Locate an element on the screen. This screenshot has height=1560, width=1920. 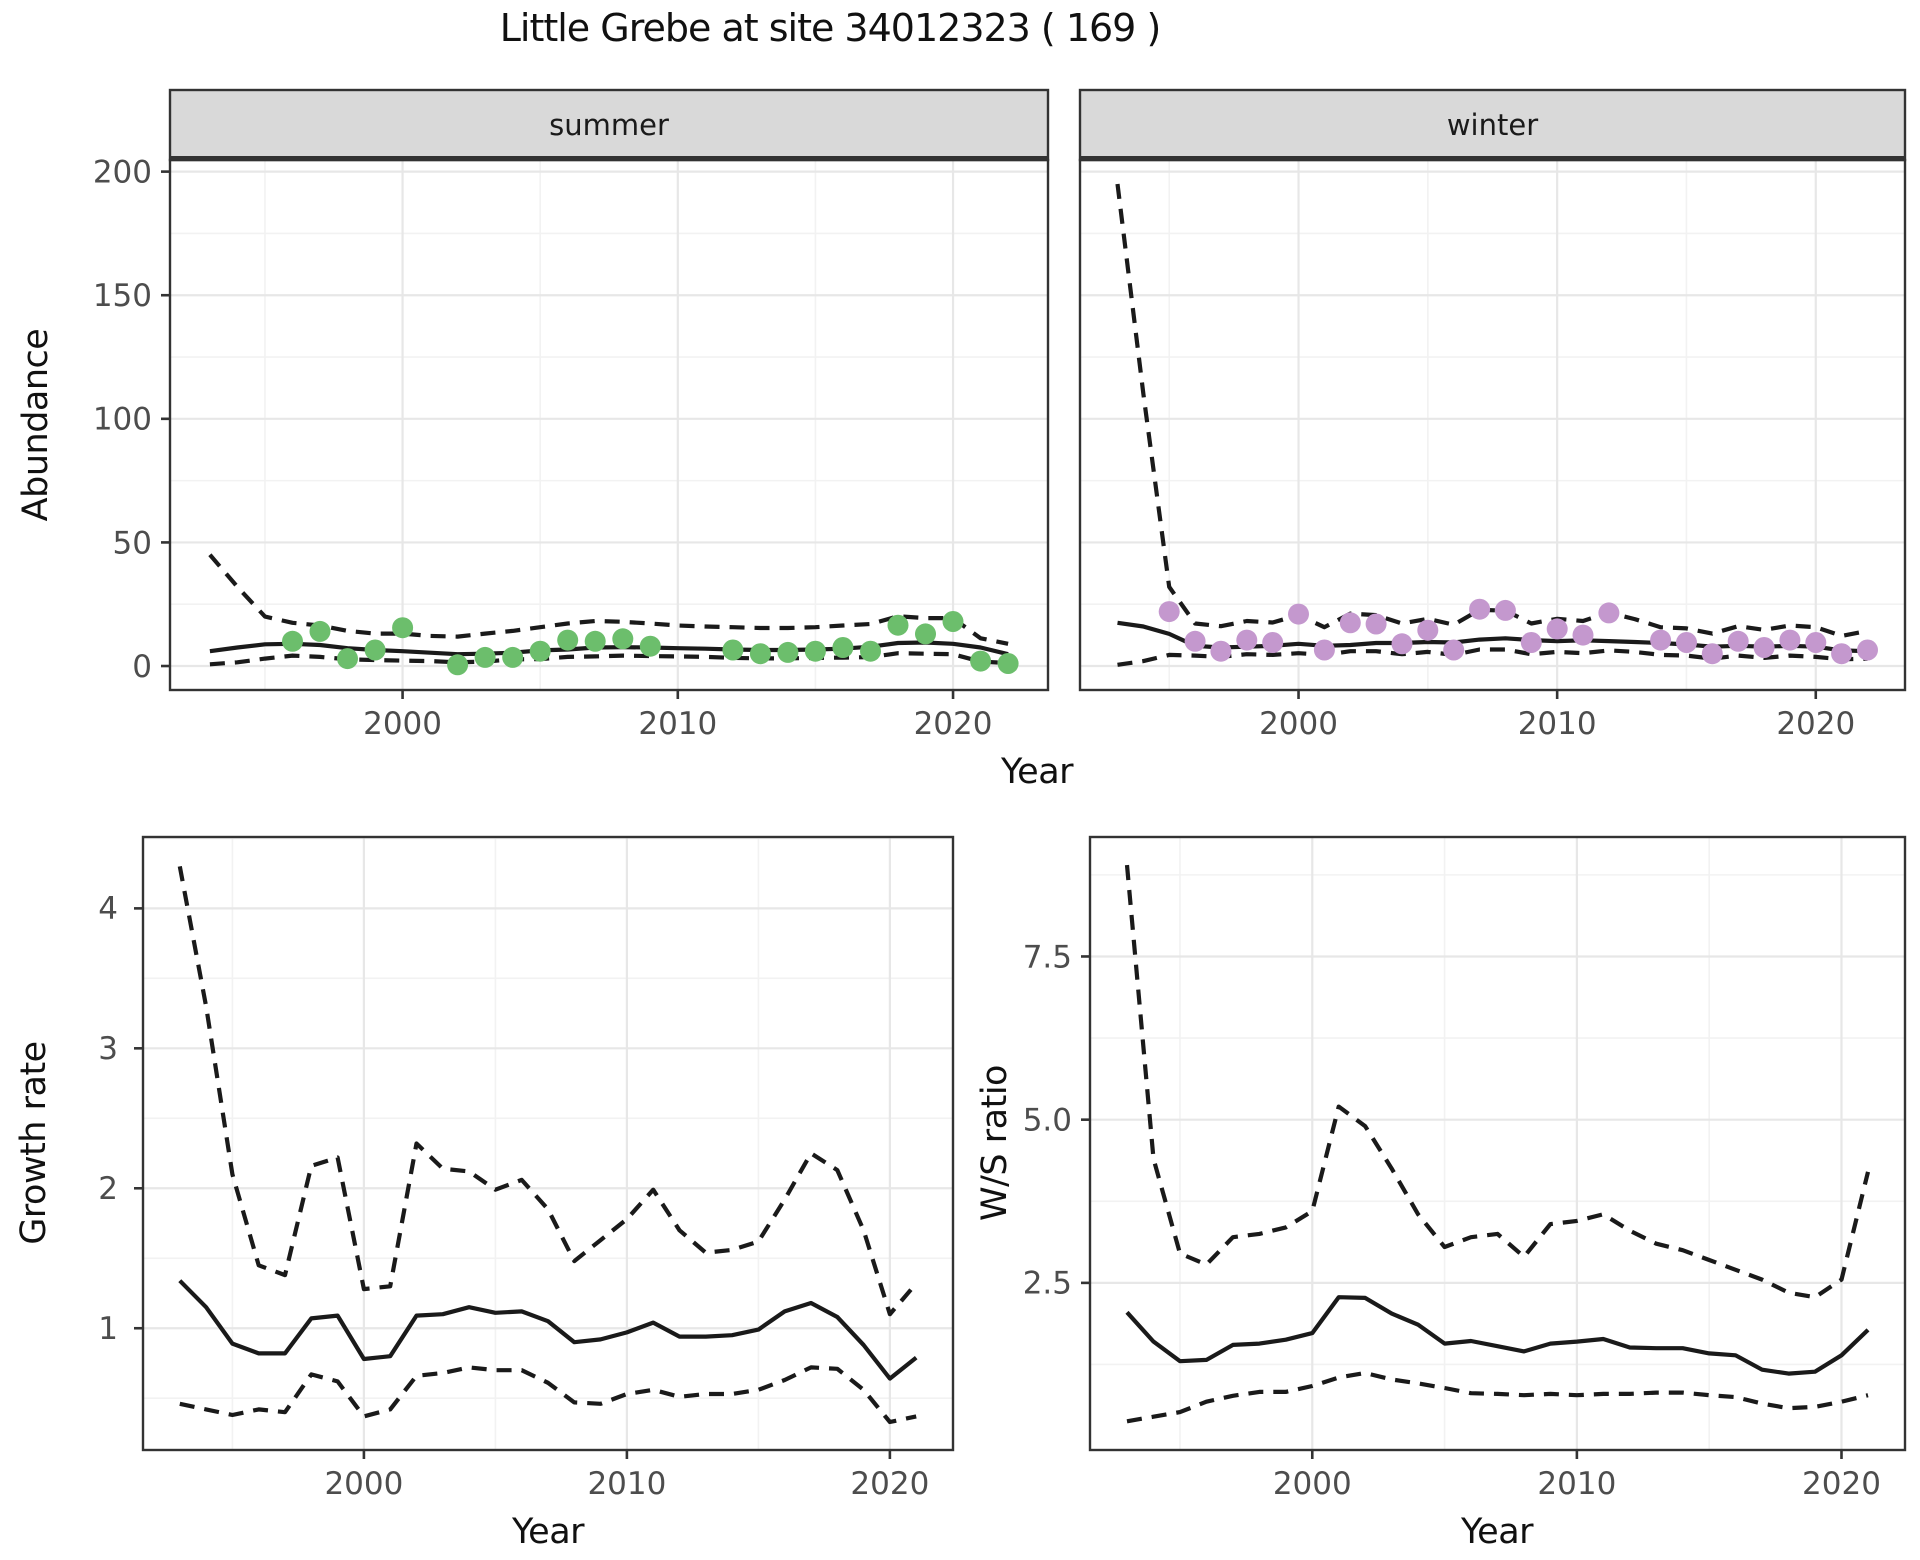
y-tick-label: 200 is located at coordinates (122, 172).